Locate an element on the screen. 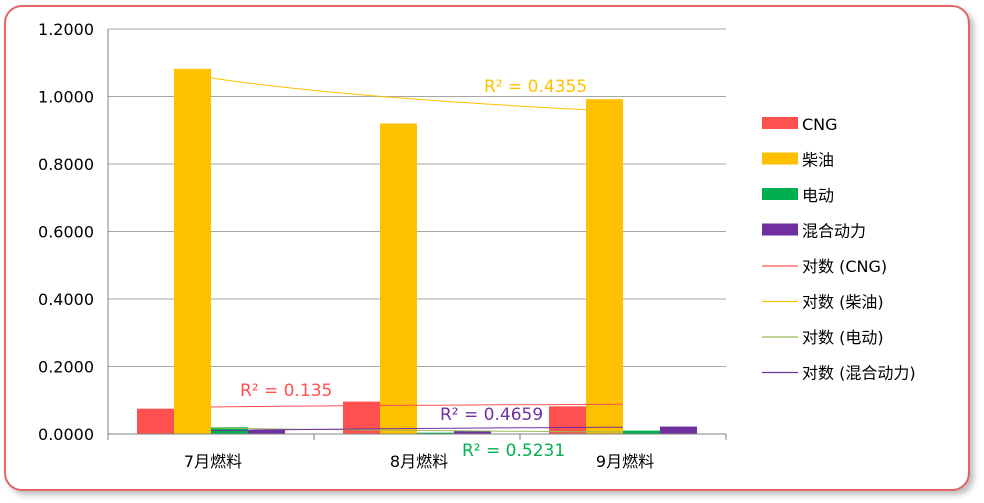  legend-label: 对数 (混合动力) is located at coordinates (859, 373).